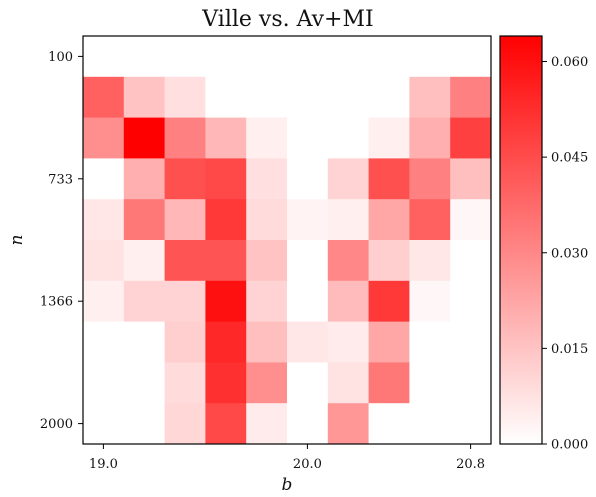 This screenshot has height=497, width=596. What do you see at coordinates (287, 458) in the screenshot?
I see `x-axis: 19.0 20.0 20.8` at bounding box center [287, 458].